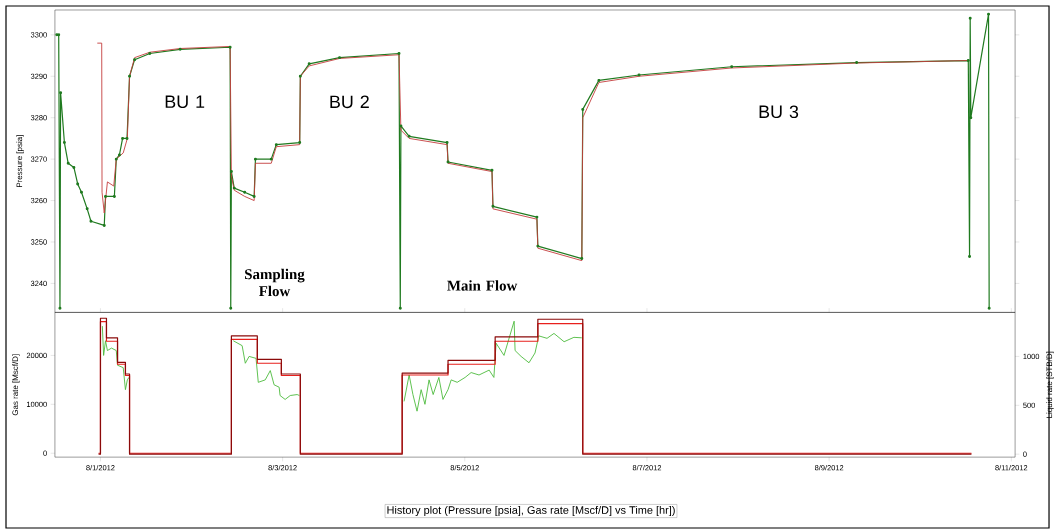  Describe the element at coordinates (349, 102) in the screenshot. I see `annotation: BU 2` at that location.